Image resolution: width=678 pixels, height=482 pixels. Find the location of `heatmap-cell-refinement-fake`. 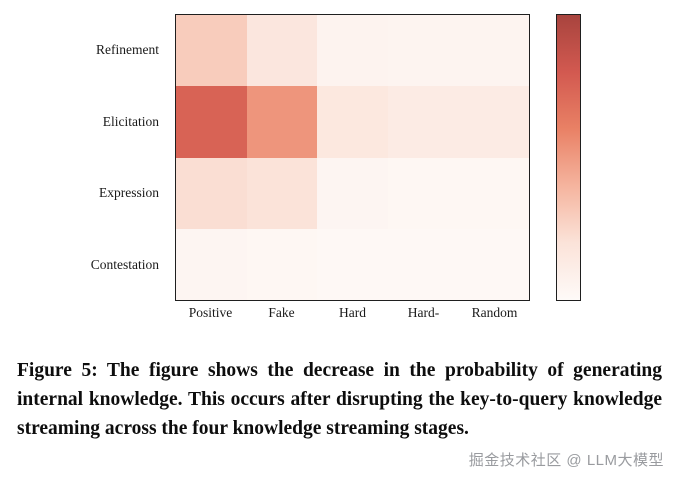

heatmap-cell-refinement-fake is located at coordinates (282, 51).